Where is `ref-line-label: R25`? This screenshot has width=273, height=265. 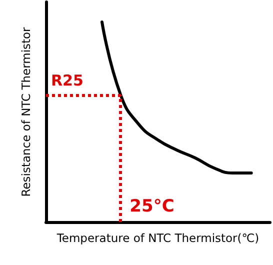 ref-line-label: R25 is located at coordinates (67, 81).